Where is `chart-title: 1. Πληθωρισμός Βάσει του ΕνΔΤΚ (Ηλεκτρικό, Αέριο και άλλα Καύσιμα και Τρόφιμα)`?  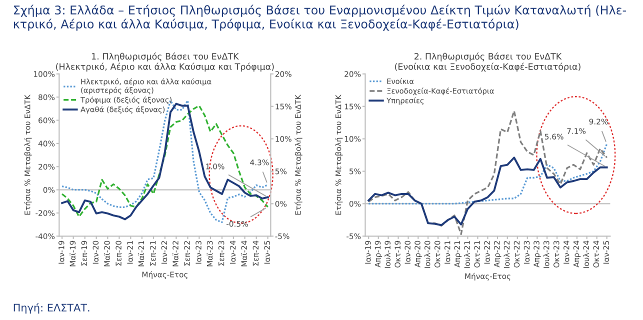 chart-title: 1. Πληθωρισμός Βάσει του ΕνΔΤΚ (Ηλεκτρικό, Αέριο και άλλα Καύσιμα και Τρόφιμα) is located at coordinates (165, 62).